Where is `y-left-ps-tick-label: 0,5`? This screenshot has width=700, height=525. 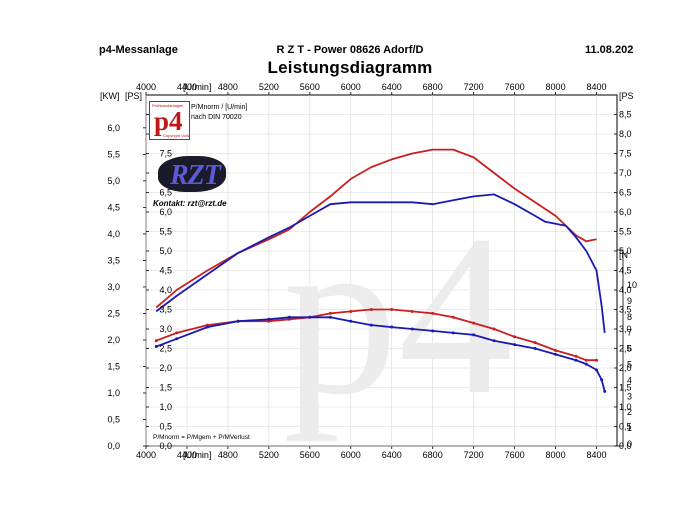
y-left-ps-tick-label: 0,5 is located at coordinates (165, 427).